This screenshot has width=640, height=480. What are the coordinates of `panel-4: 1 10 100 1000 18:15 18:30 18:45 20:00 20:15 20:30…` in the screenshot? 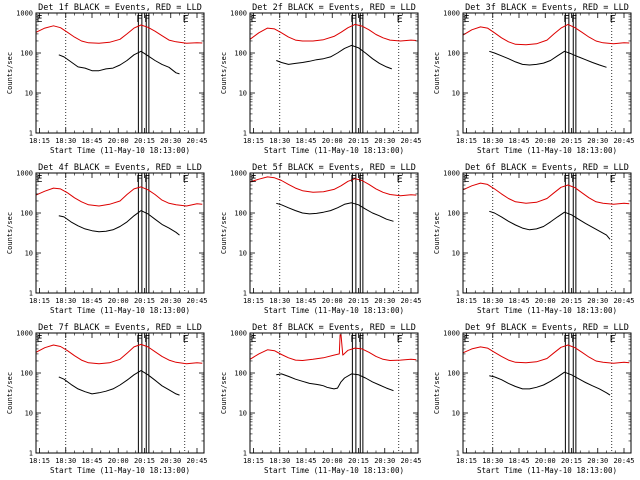 It's located at (107, 239).